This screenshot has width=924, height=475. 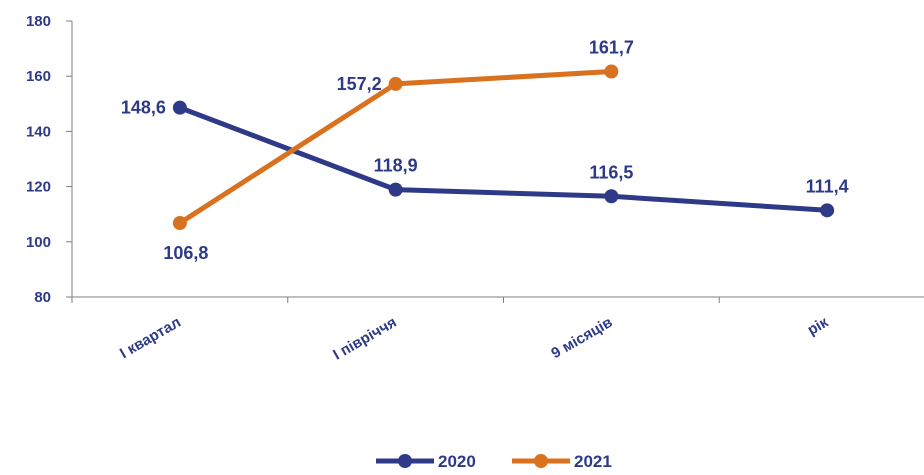 I want to click on legend-label-2020: 2020, so click(x=457, y=461).